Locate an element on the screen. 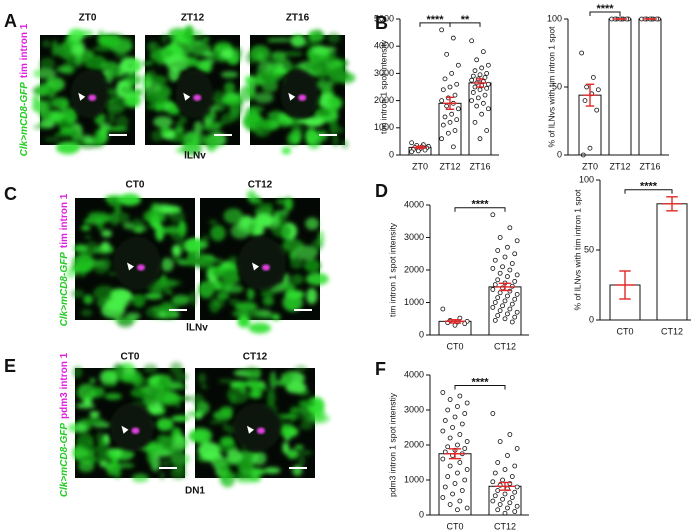  y-tick-label: 100 is located at coordinates (554, 18).